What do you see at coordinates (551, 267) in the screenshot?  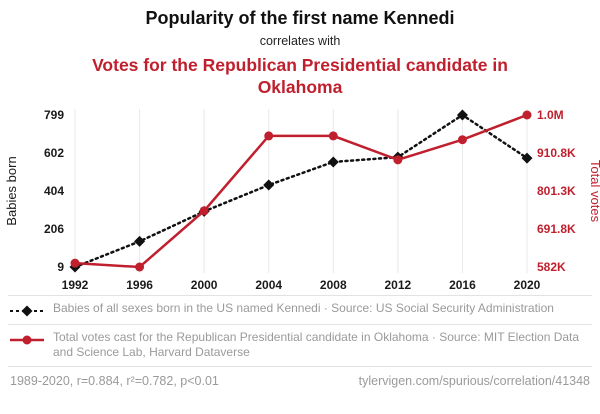 I see `y-axis-right-tick: 582K` at bounding box center [551, 267].